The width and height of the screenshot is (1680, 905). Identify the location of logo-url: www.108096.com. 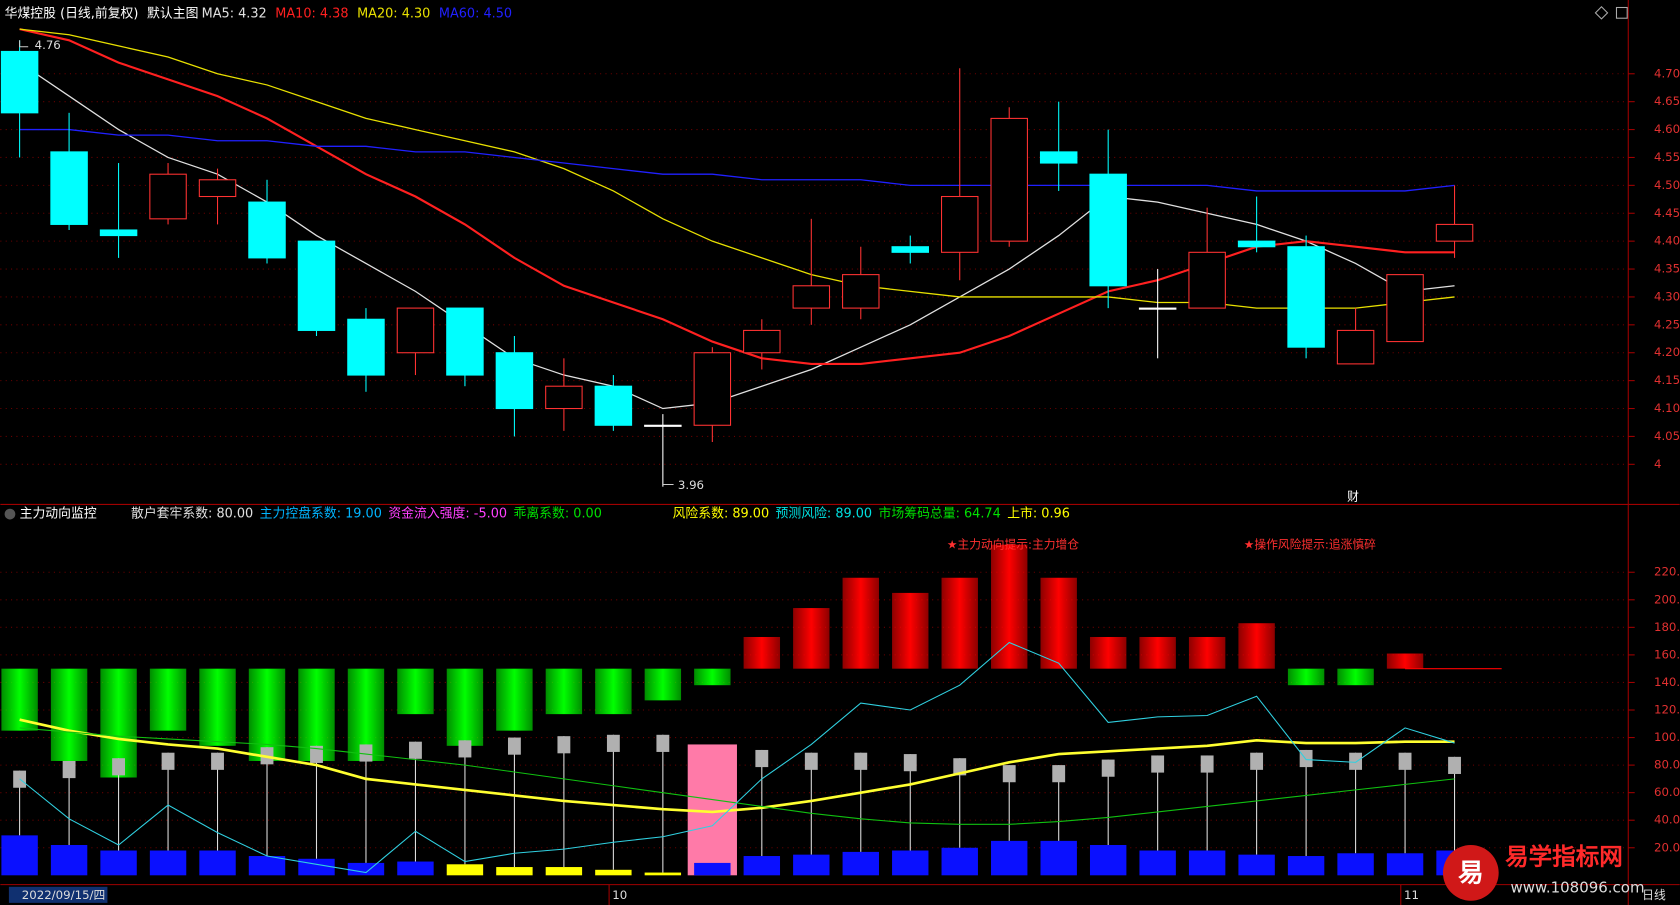
(1577, 887).